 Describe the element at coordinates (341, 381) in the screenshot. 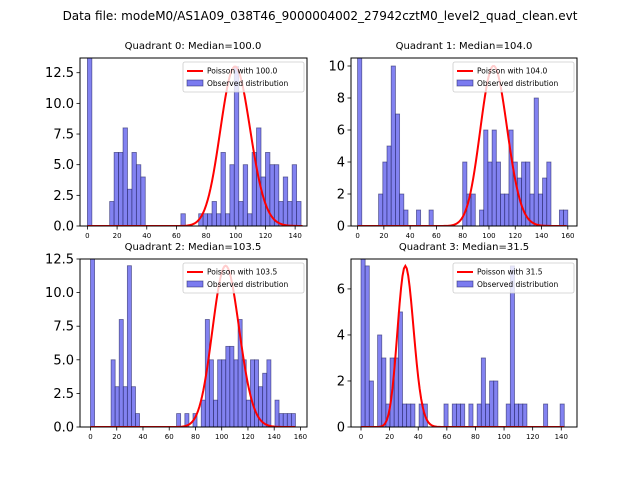

I see `y-tick-label: 2` at that location.